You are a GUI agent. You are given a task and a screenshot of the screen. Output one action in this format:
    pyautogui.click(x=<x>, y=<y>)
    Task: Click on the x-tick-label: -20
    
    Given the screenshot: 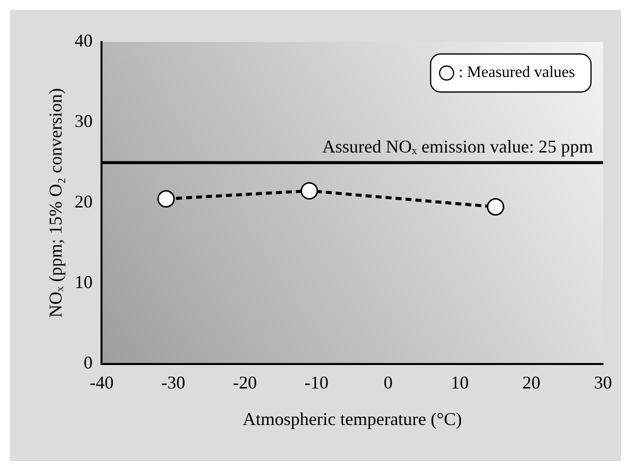 What is the action you would take?
    pyautogui.click(x=244, y=382)
    